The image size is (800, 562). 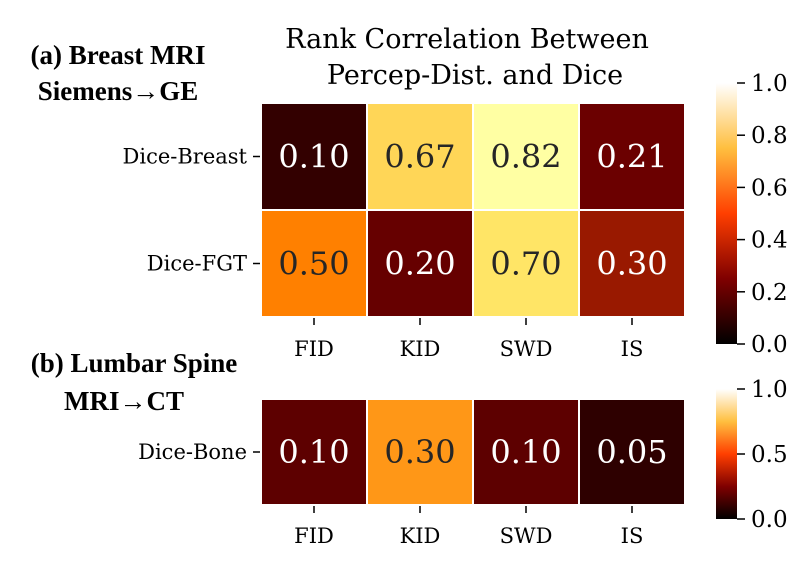 What do you see at coordinates (726, 213) in the screenshot?
I see `colorbar-a` at bounding box center [726, 213].